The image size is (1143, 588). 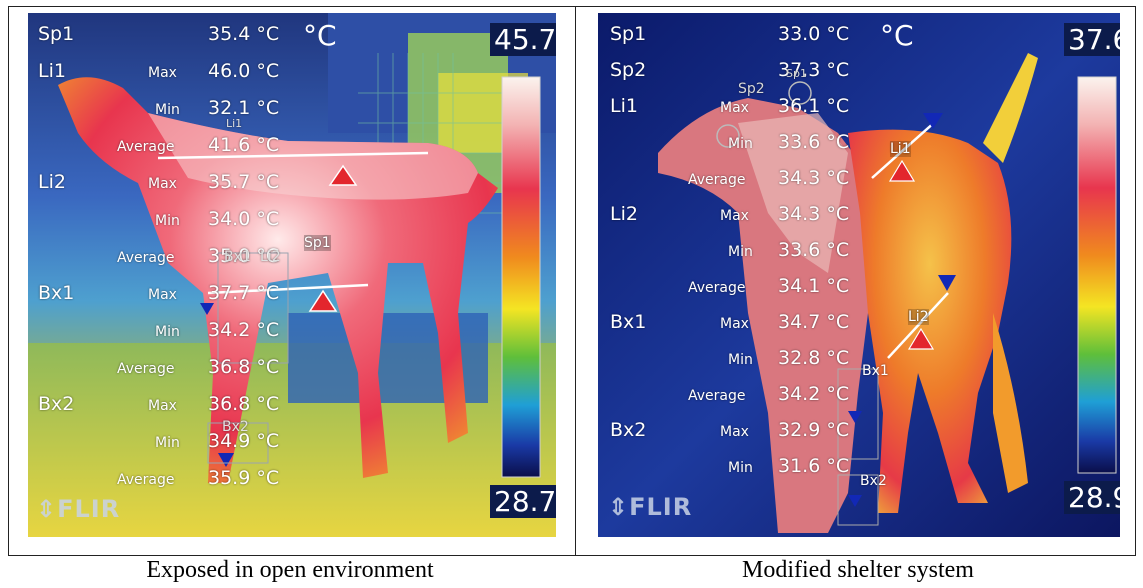 What do you see at coordinates (244, 219) in the screenshot?
I see `row-value: 34.0 °C` at bounding box center [244, 219].